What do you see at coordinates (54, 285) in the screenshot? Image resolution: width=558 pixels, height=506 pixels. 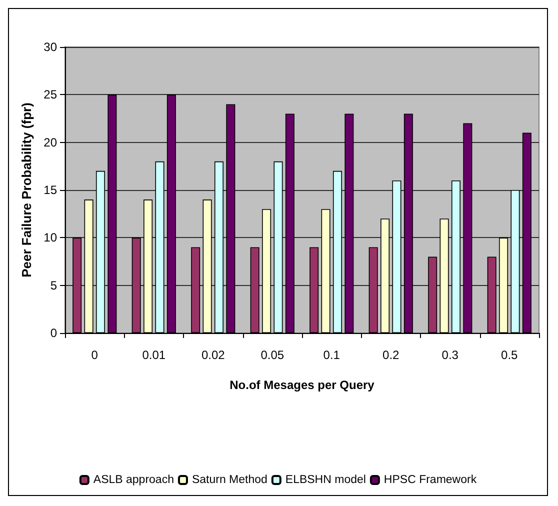 I see `y-tick-label: 5` at bounding box center [54, 285].